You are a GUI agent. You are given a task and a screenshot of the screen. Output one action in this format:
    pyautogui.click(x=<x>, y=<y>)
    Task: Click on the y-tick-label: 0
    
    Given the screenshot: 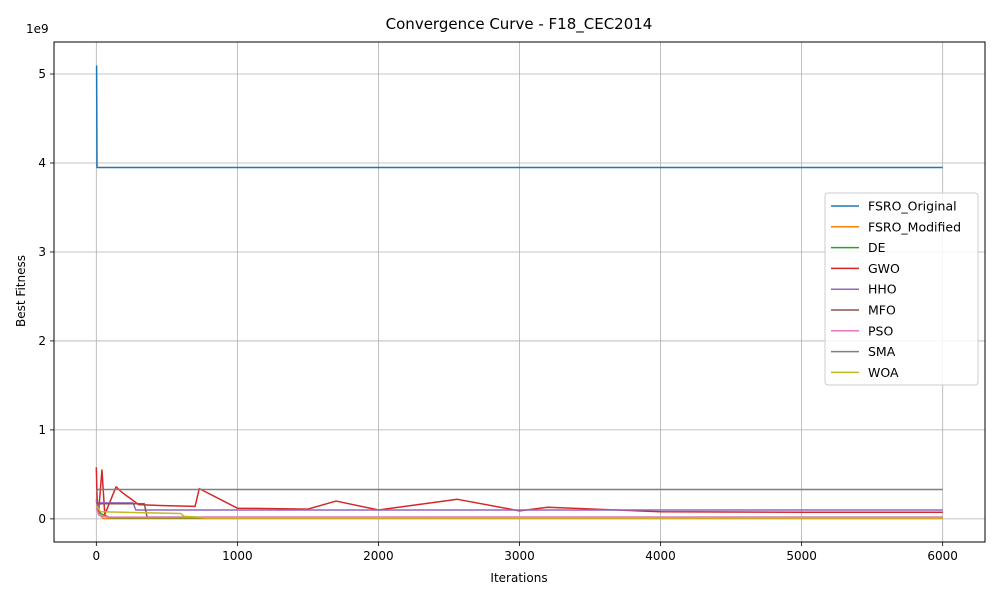 What is the action you would take?
    pyautogui.click(x=42, y=519)
    